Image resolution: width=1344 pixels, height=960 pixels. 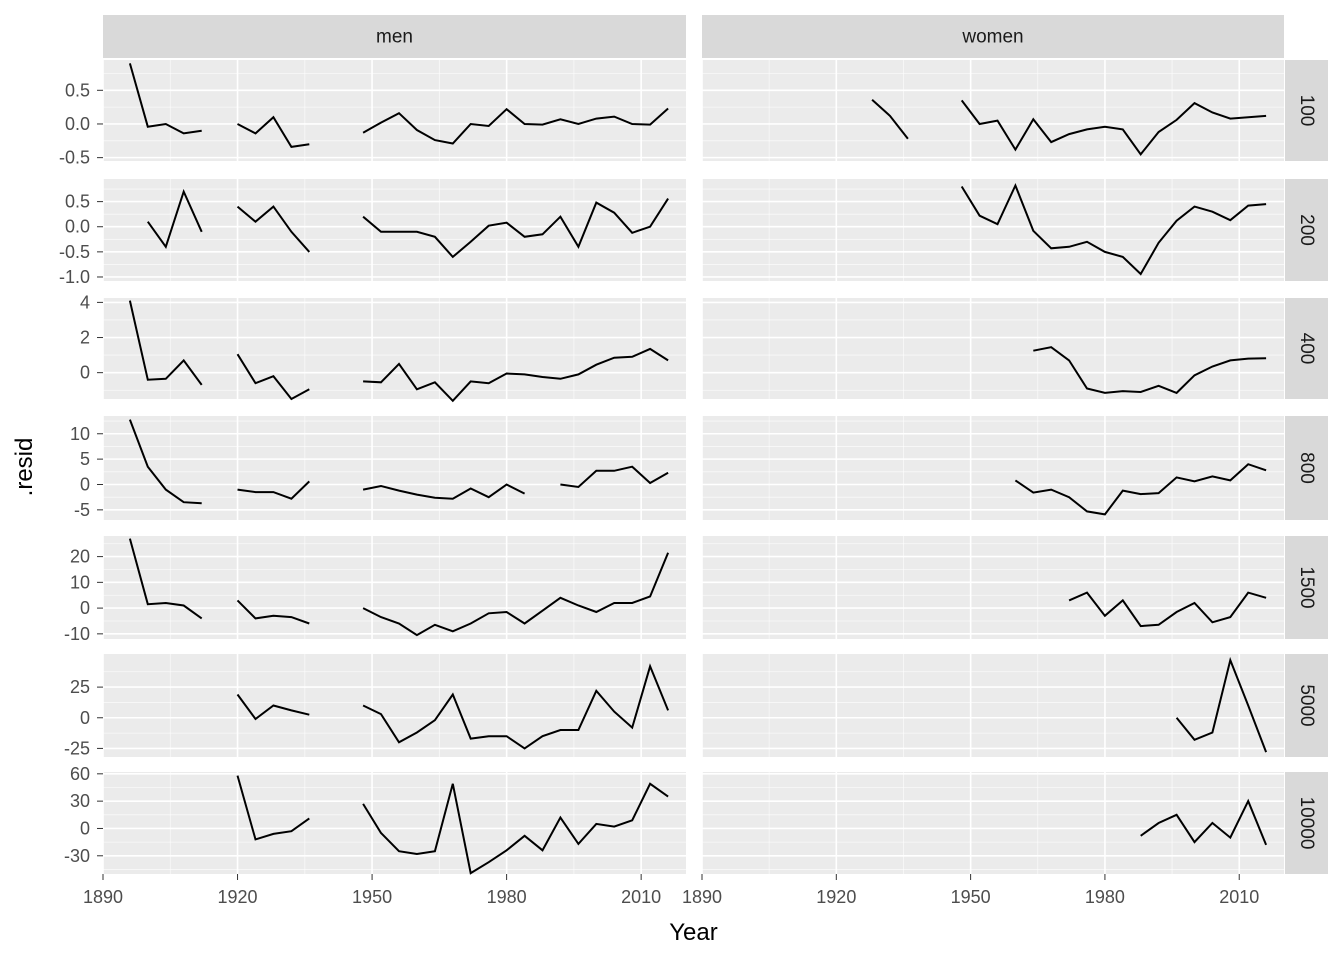 What do you see at coordinates (82, 510) in the screenshot?
I see `y-tick-label: -5` at bounding box center [82, 510].